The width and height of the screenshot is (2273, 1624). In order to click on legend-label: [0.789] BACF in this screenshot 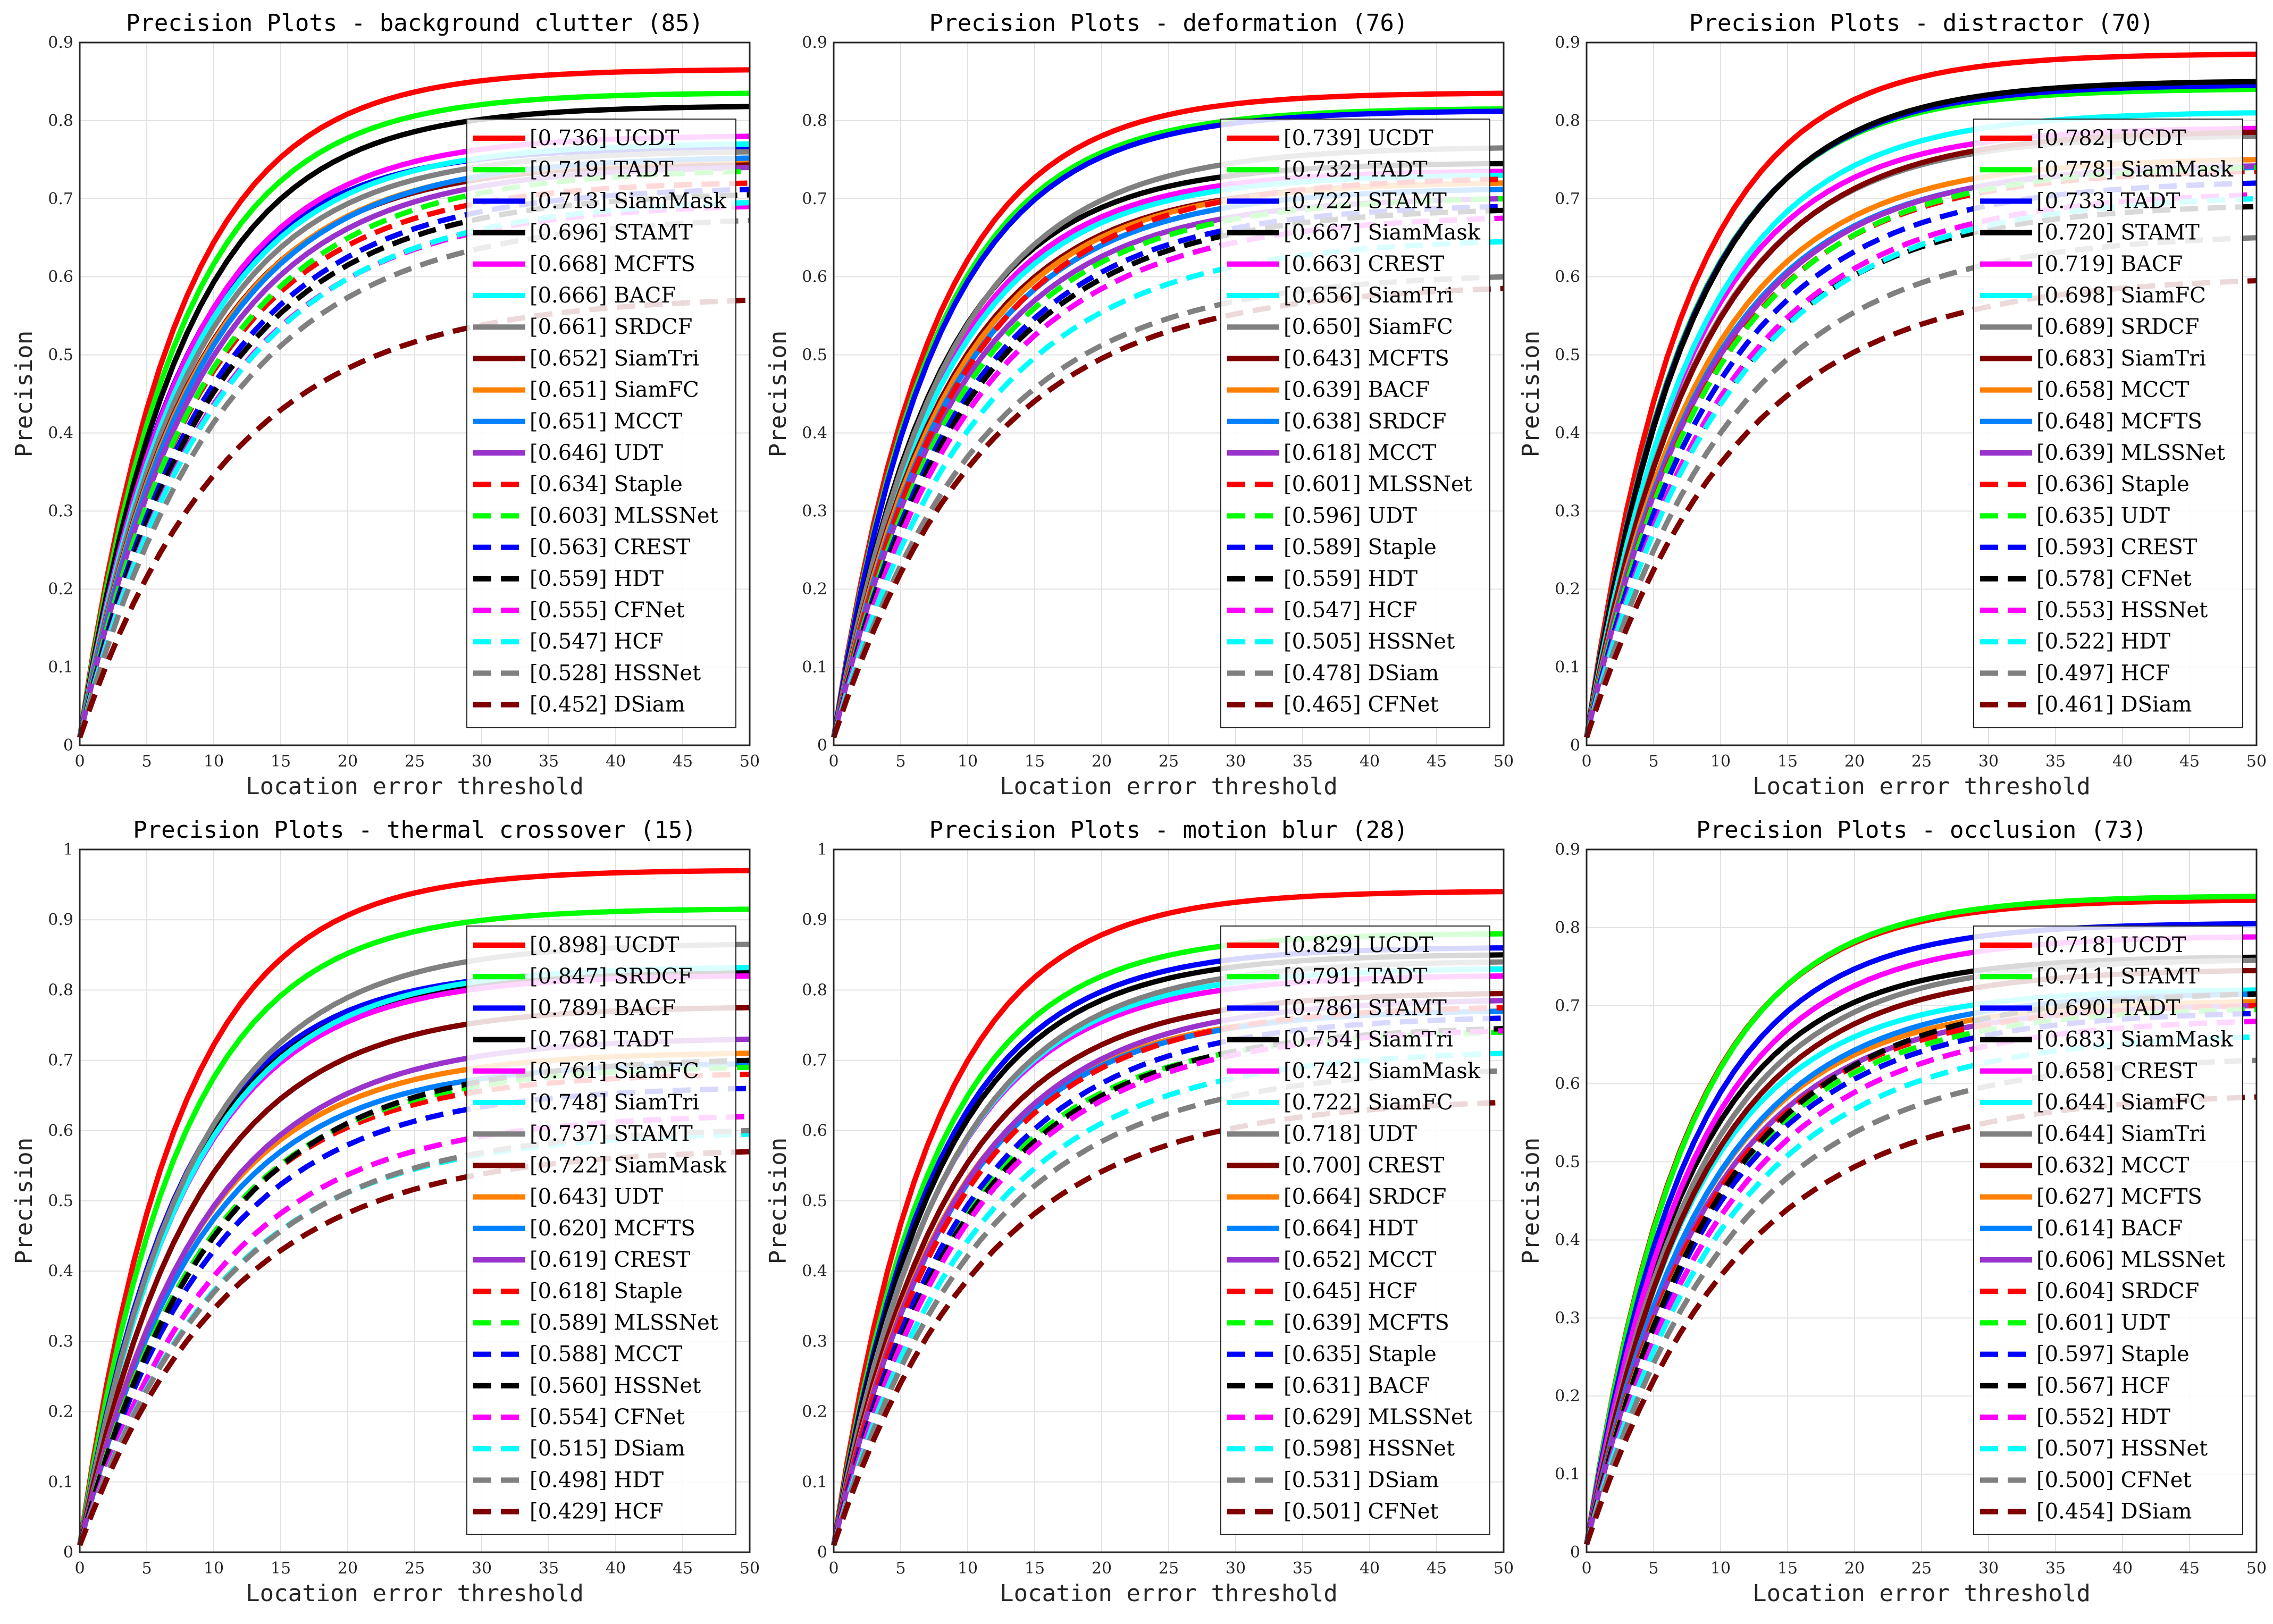, I will do `click(603, 1008)`.